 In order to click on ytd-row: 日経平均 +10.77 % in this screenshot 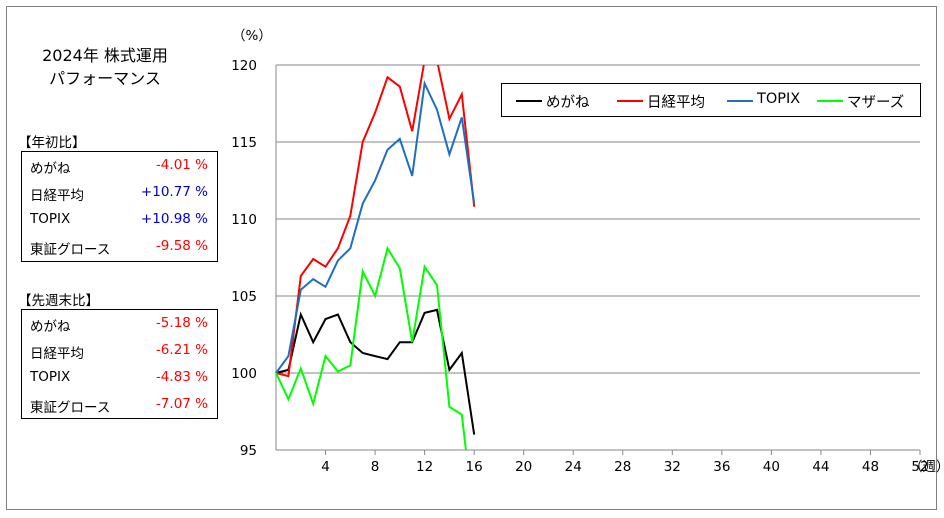, I will do `click(119, 192)`.